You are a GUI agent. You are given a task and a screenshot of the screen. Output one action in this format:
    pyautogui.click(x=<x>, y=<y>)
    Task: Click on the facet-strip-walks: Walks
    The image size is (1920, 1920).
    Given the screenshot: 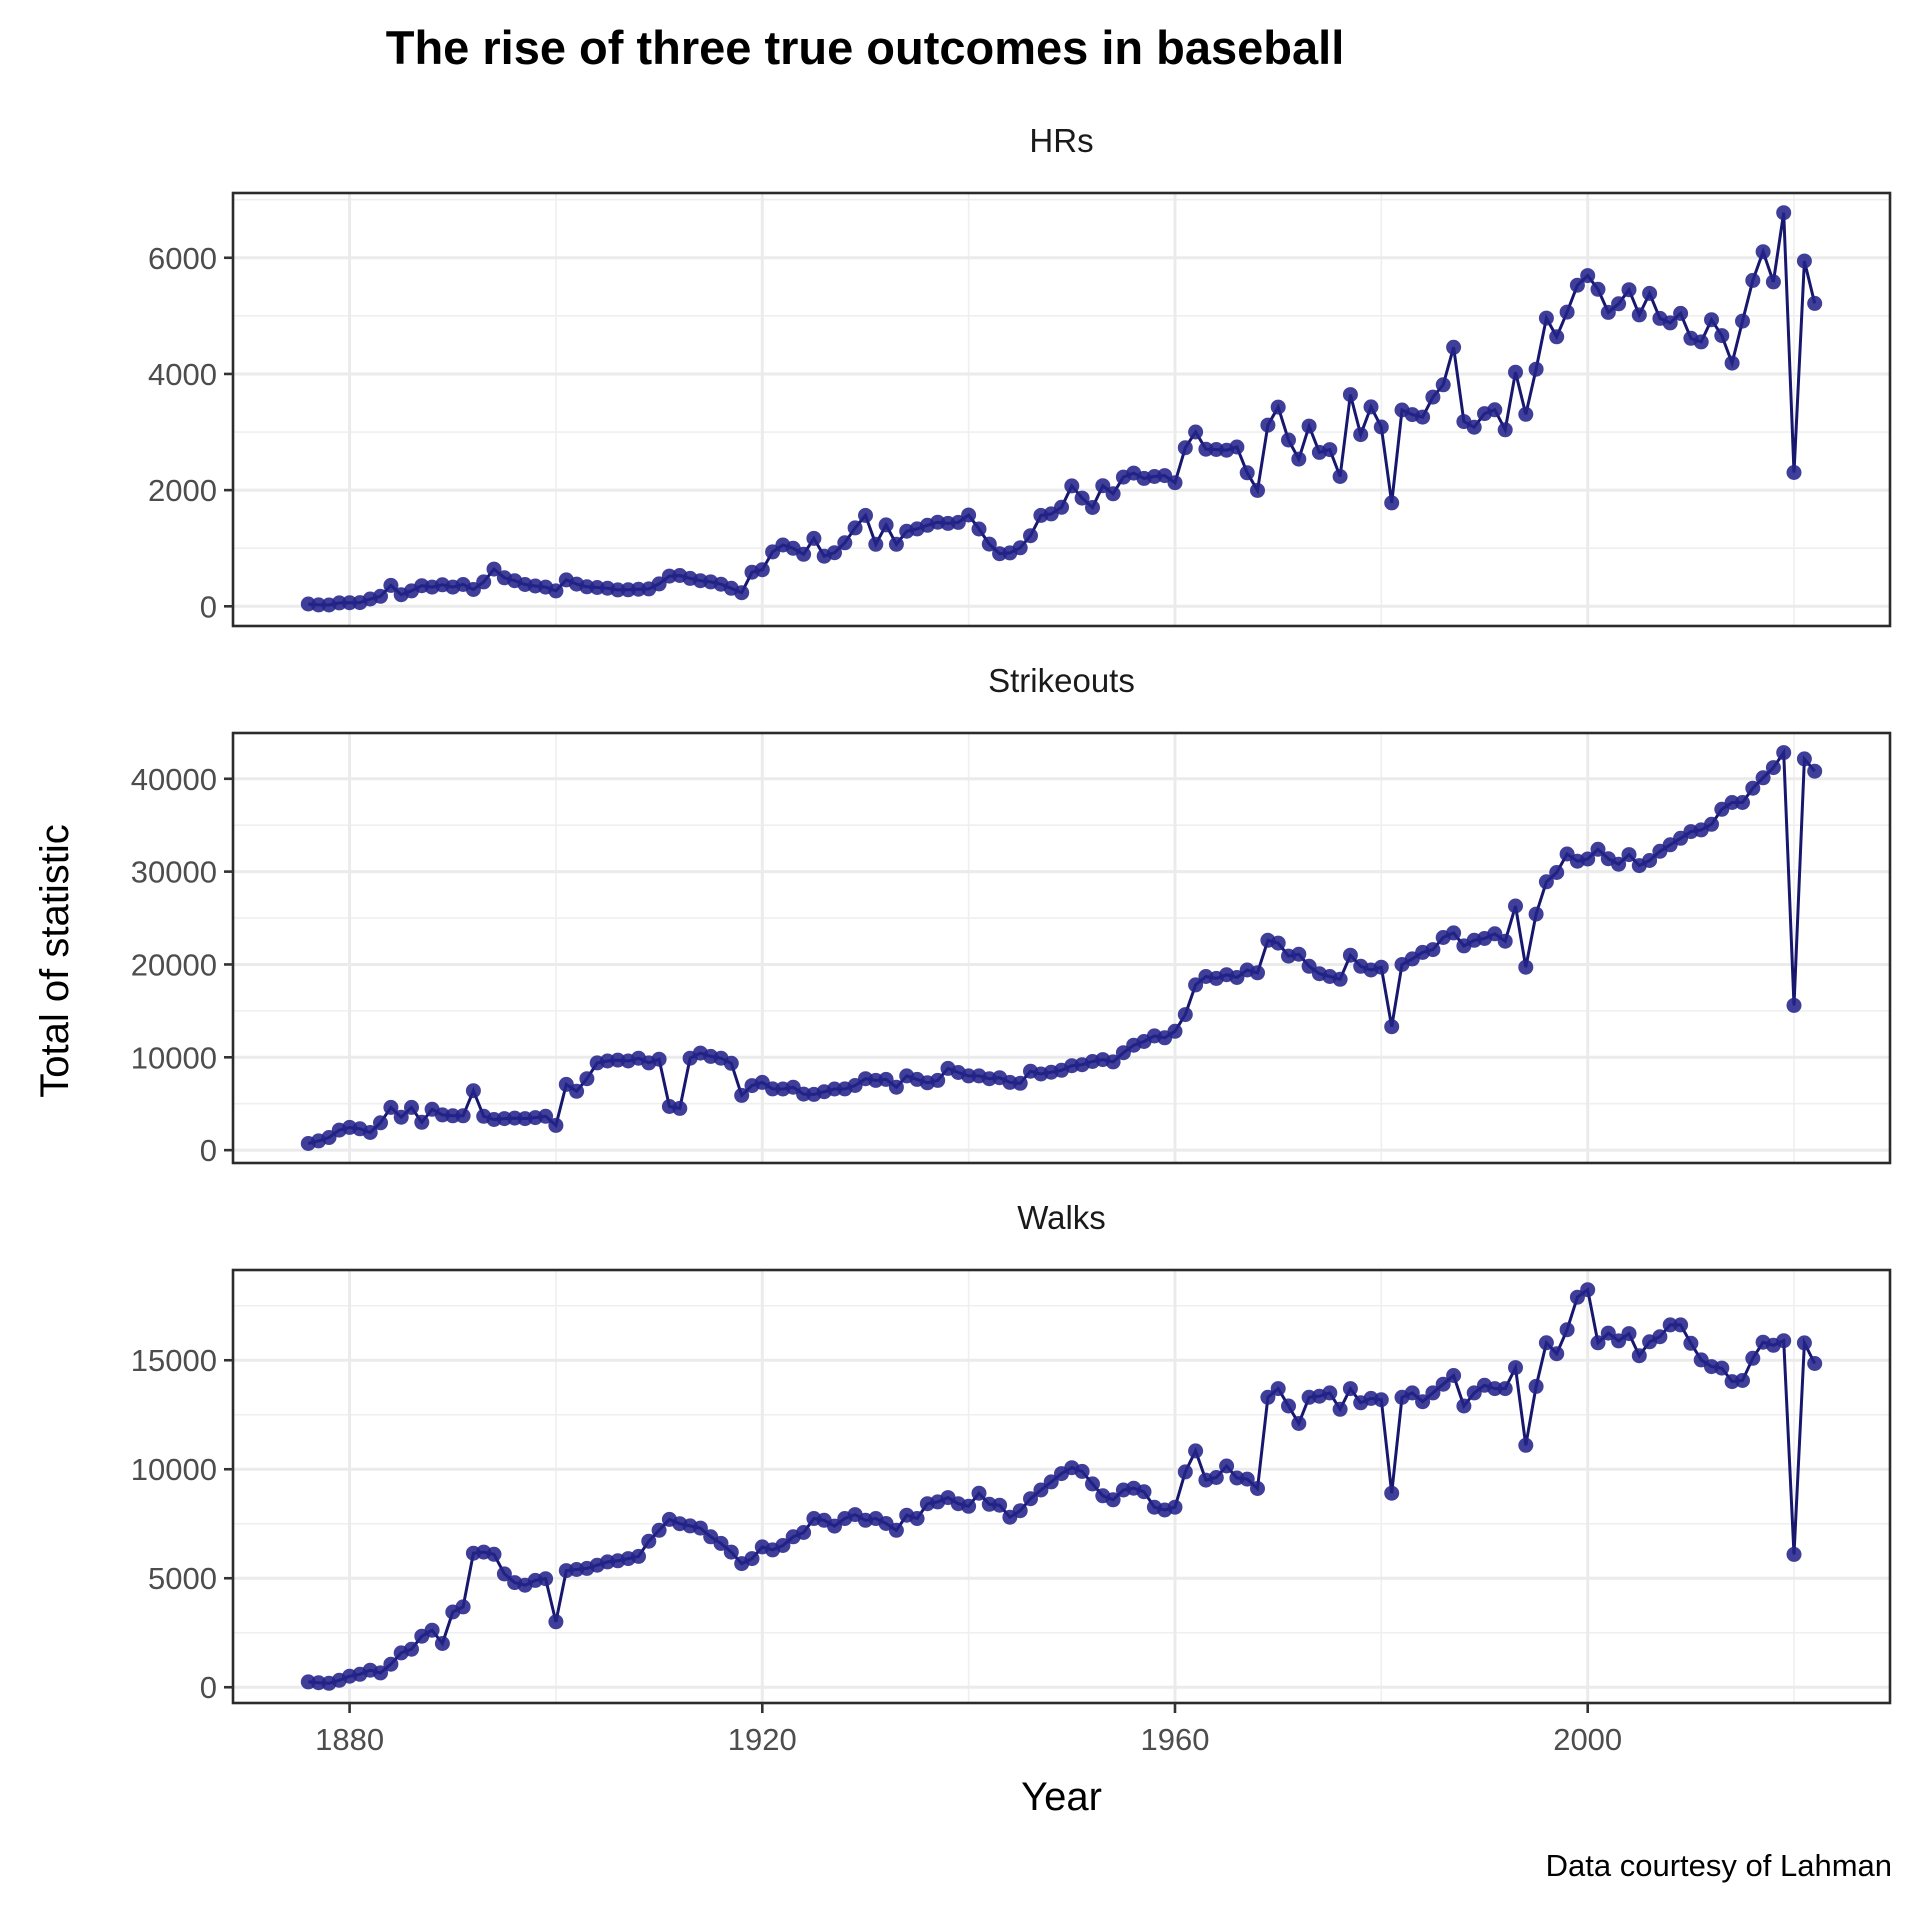 What is the action you would take?
    pyautogui.click(x=1061, y=1217)
    